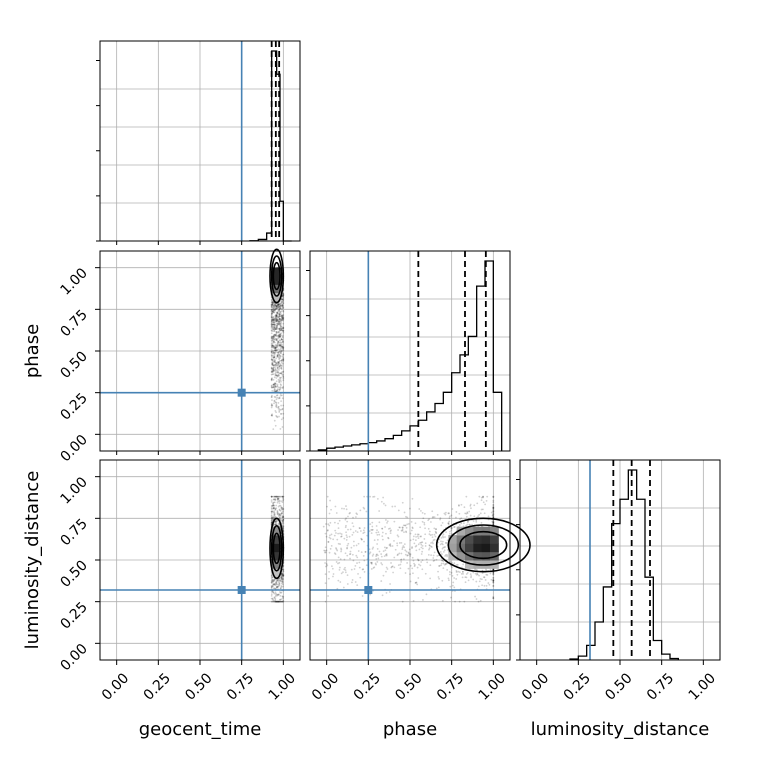 The image size is (760, 760). What do you see at coordinates (73, 532) in the screenshot?
I see `y-tick-label: 0.75` at bounding box center [73, 532].